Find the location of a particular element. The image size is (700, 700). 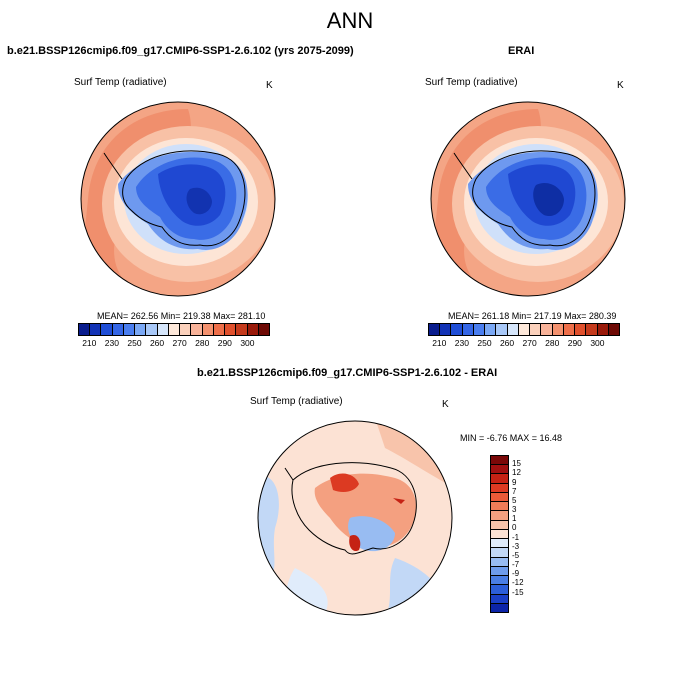

panel-2-colorbar-tick-label: 210 is located at coordinates (439, 343).